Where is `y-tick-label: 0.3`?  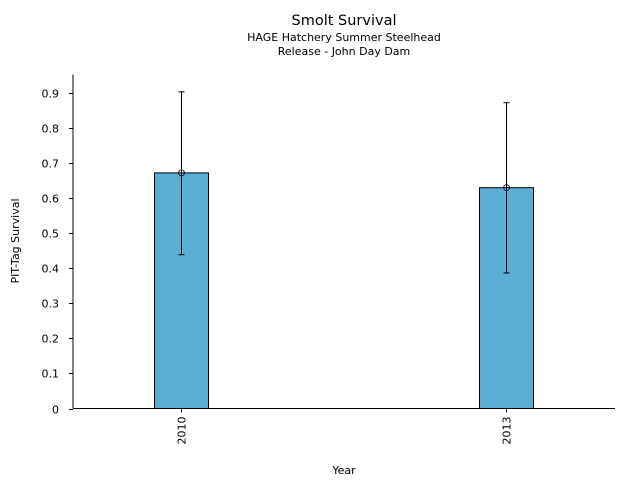 y-tick-label: 0.3 is located at coordinates (51, 304).